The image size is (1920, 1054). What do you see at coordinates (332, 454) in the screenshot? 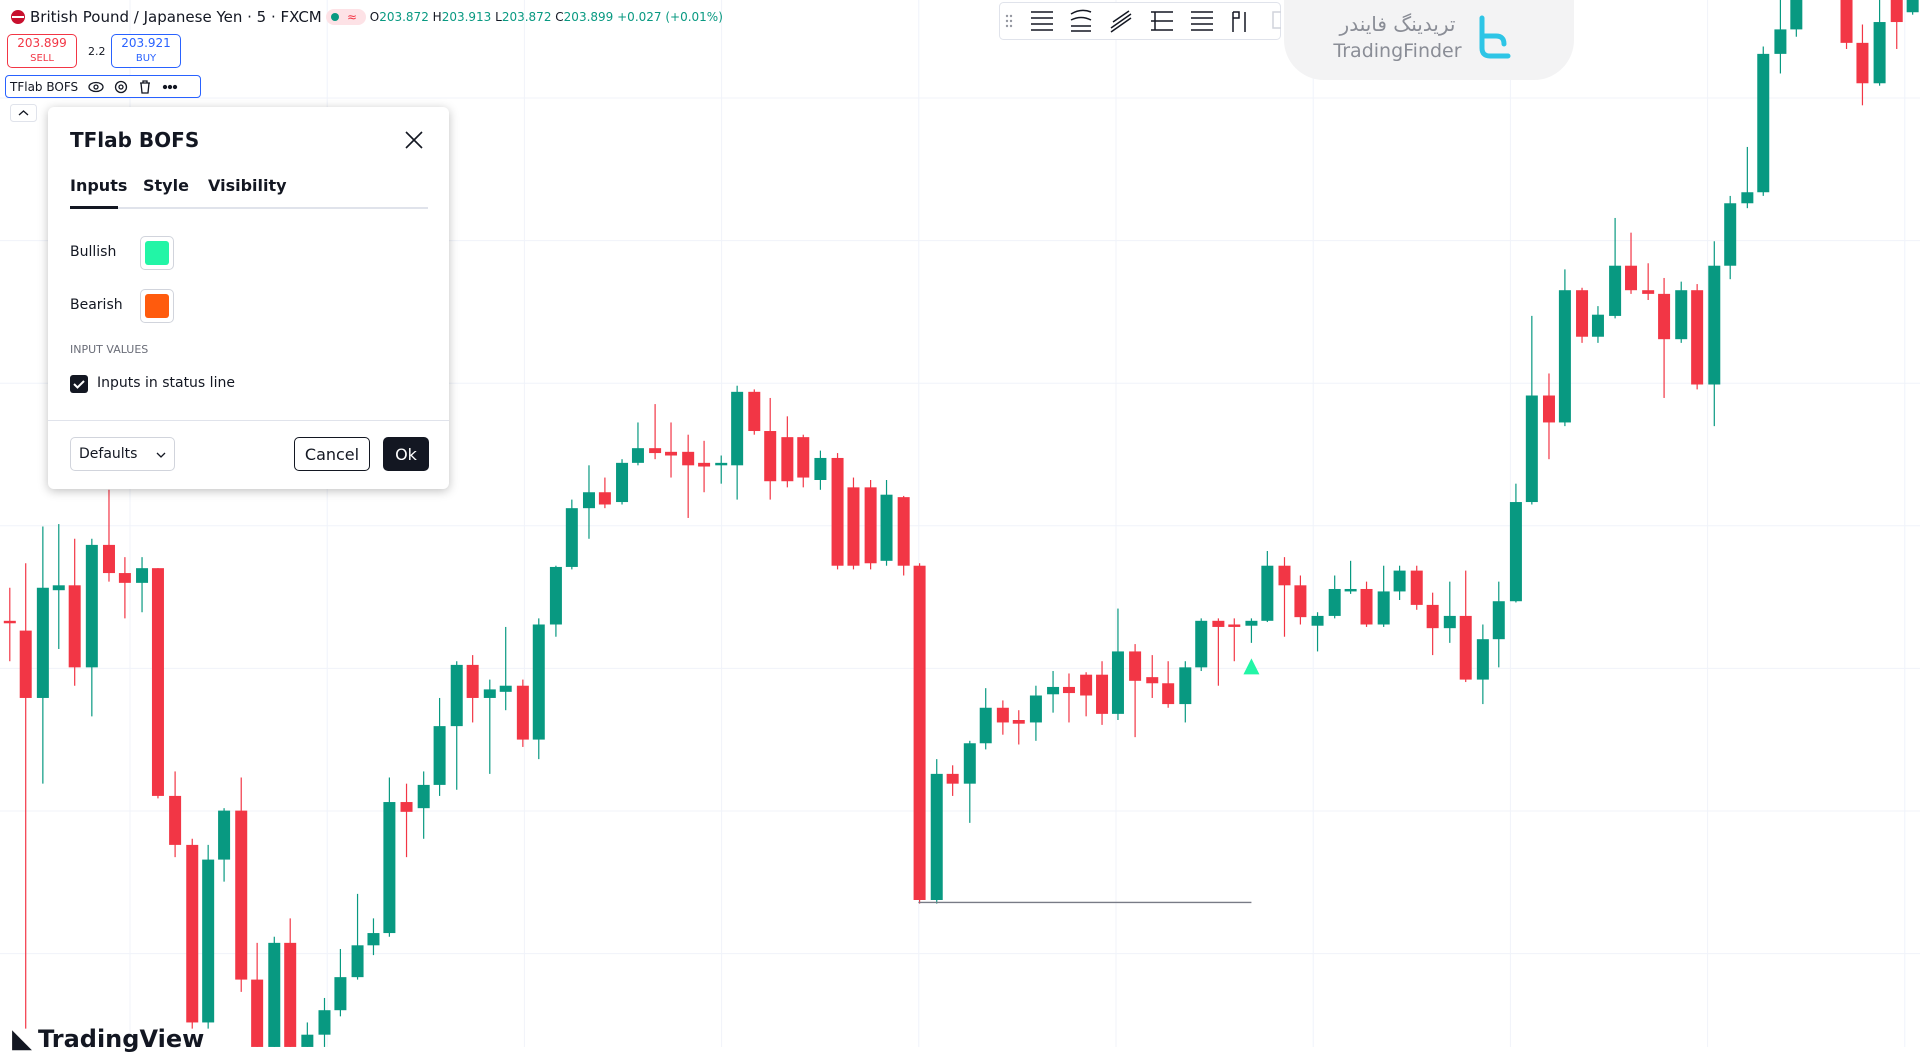
I see `cancel-button: Cancel` at bounding box center [332, 454].